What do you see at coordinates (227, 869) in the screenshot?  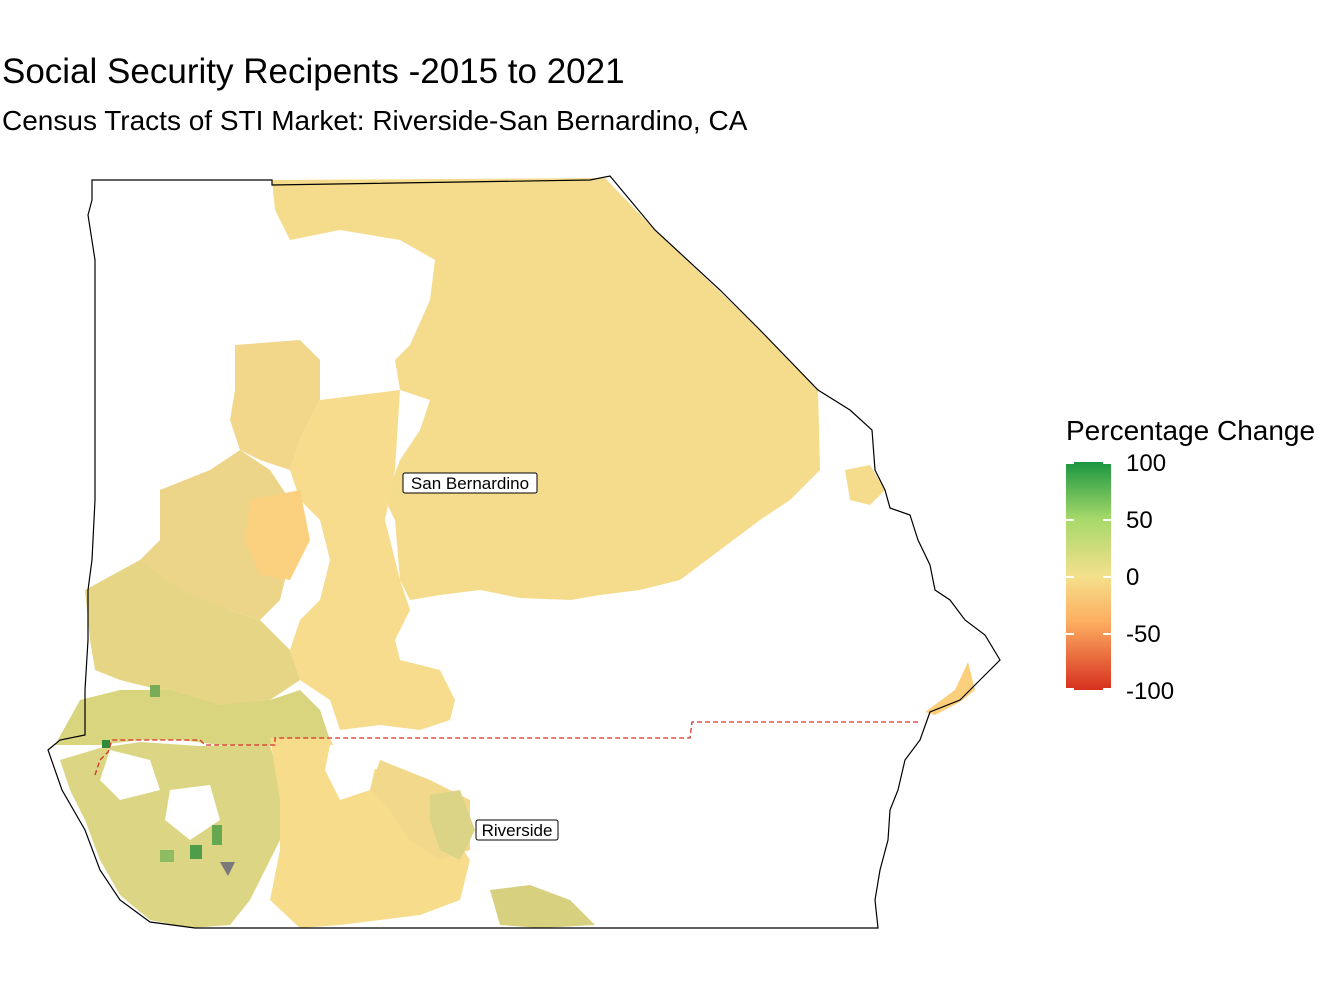 I see `tract-no-data` at bounding box center [227, 869].